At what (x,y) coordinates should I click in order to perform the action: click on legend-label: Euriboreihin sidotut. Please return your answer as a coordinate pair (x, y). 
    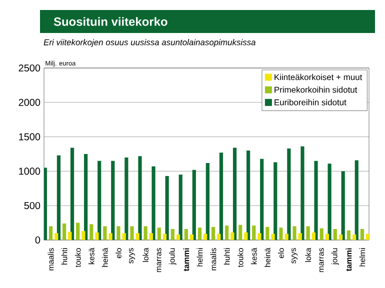
    Looking at the image, I should click on (310, 102).